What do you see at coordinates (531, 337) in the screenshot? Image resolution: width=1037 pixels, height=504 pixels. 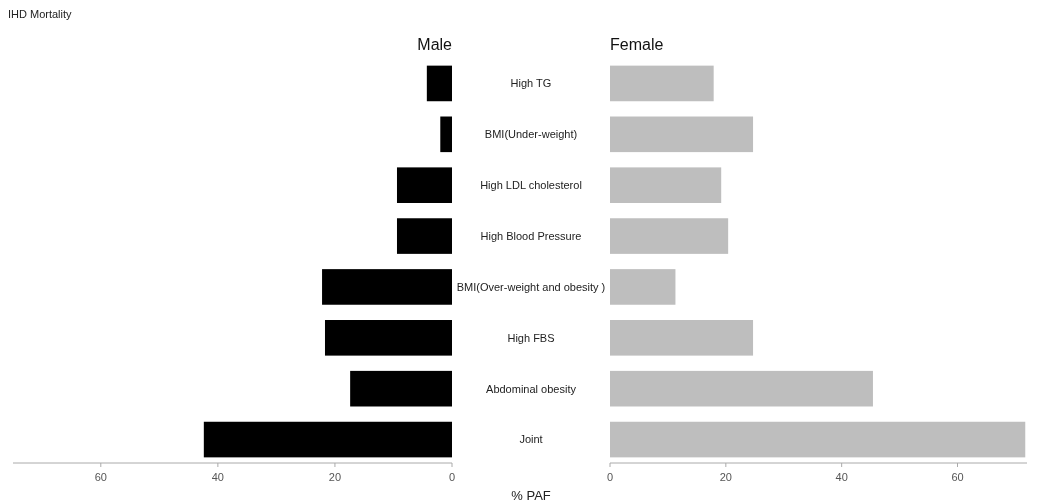 I see `y-tick-label: High FBS` at bounding box center [531, 337].